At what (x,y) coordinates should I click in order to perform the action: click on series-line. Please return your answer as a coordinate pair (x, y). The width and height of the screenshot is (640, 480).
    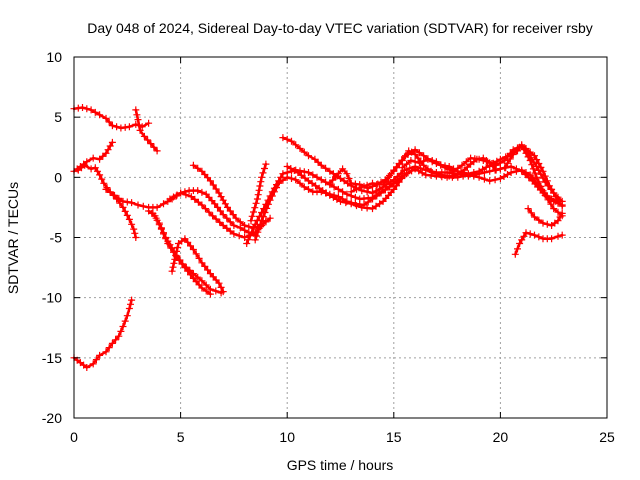
    Looking at the image, I should click on (102, 333).